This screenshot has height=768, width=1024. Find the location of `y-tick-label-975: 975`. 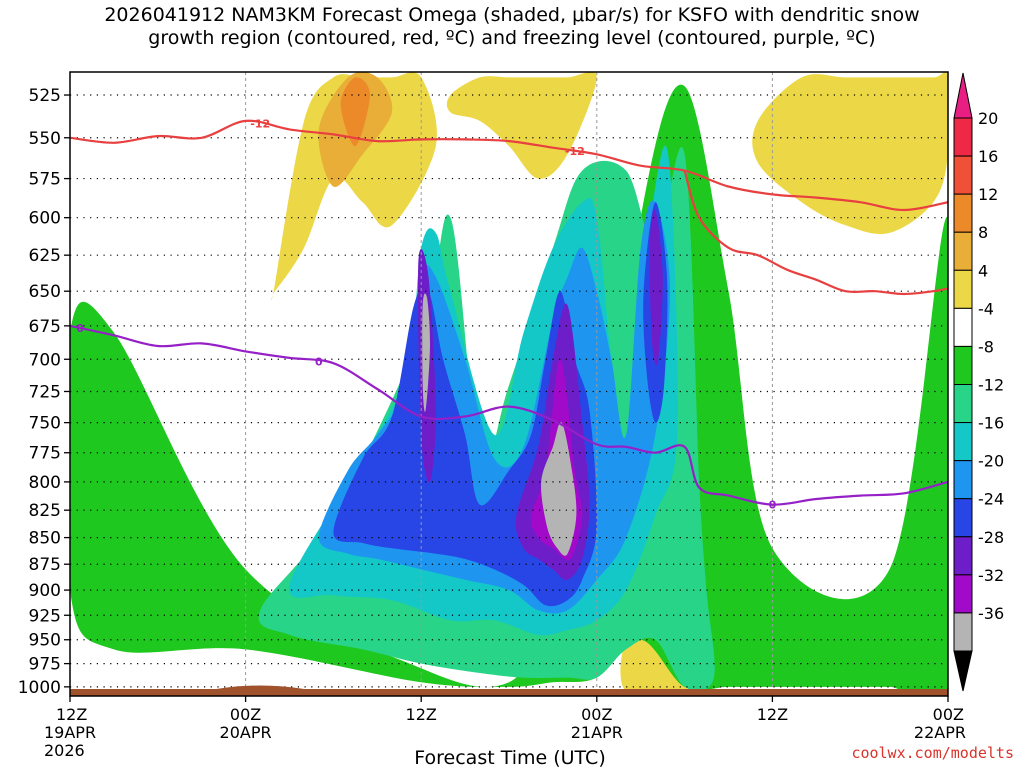

y-tick-label-975: 975 is located at coordinates (45, 665).